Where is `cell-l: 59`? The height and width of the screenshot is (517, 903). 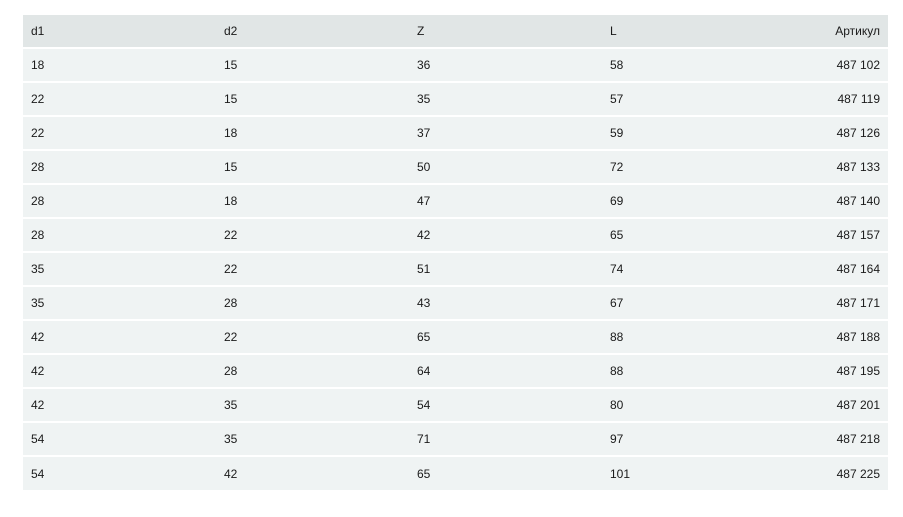
cell-l: 59 is located at coordinates (617, 133).